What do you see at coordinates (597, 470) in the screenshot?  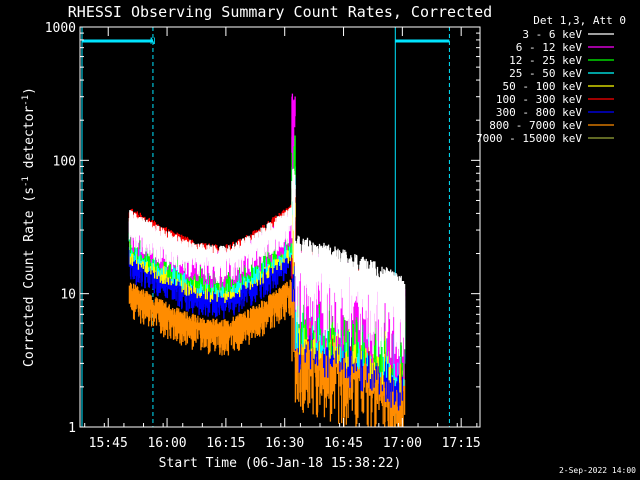 I see `date-stamp: 2-Sep-2022 14:00` at bounding box center [597, 470].